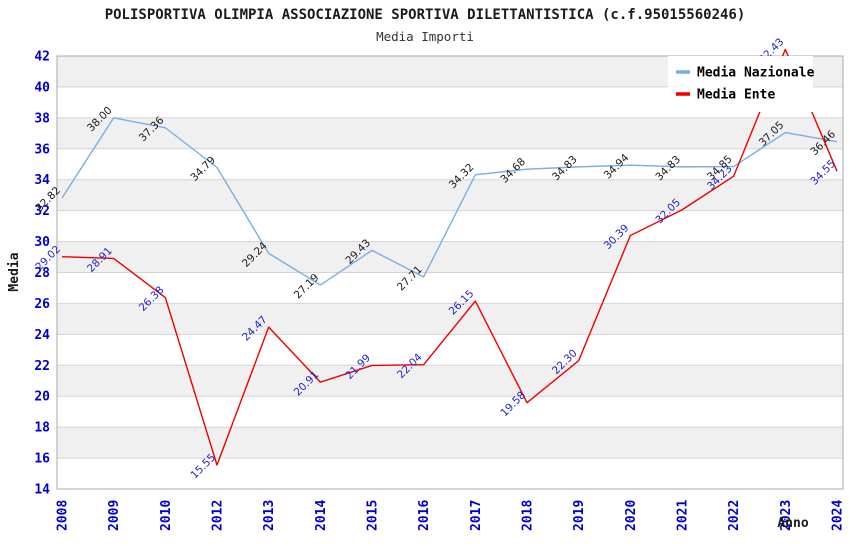  I want to click on y-tick-label: 26, so click(42, 304).